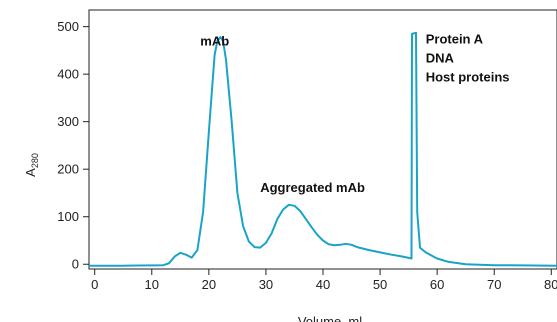 This screenshot has height=322, width=557. What do you see at coordinates (440, 57) in the screenshot?
I see `peak-annotation: DNA` at bounding box center [440, 57].